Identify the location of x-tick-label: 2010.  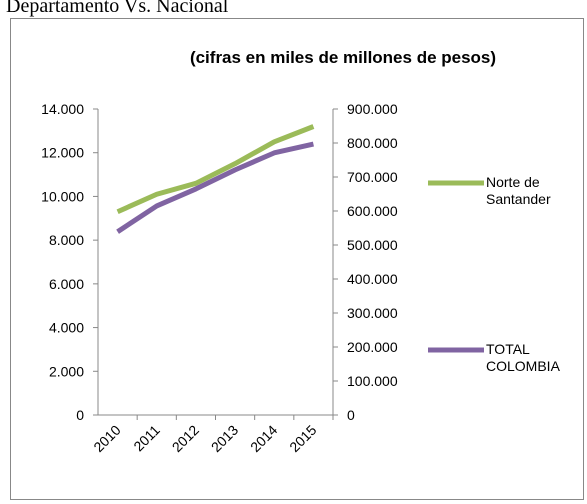
(106, 438).